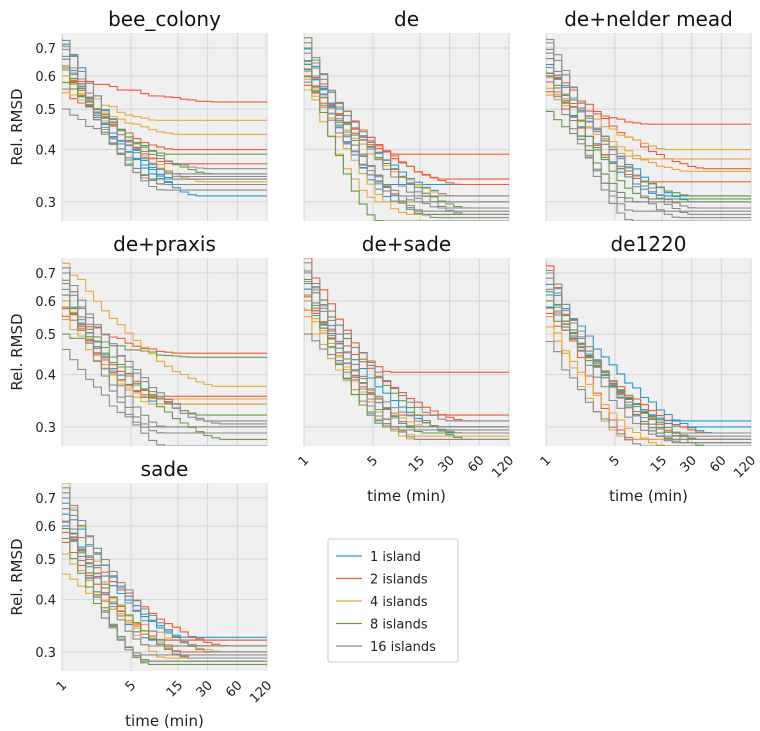  I want to click on legend-entry: 16 islands, so click(403, 647).